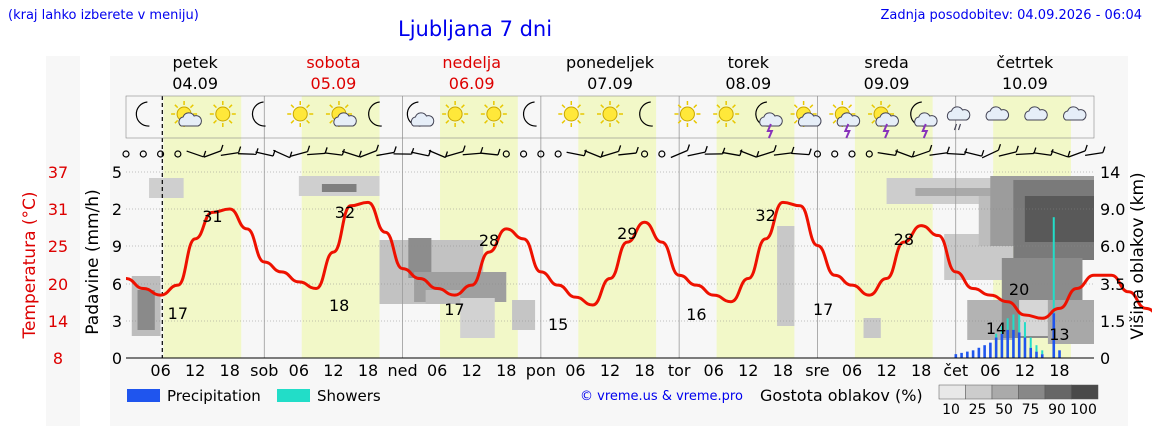 The height and width of the screenshot is (443, 1152). What do you see at coordinates (841, 395) in the screenshot?
I see `cloud-density-title: Gostota oblakov (%)` at bounding box center [841, 395].